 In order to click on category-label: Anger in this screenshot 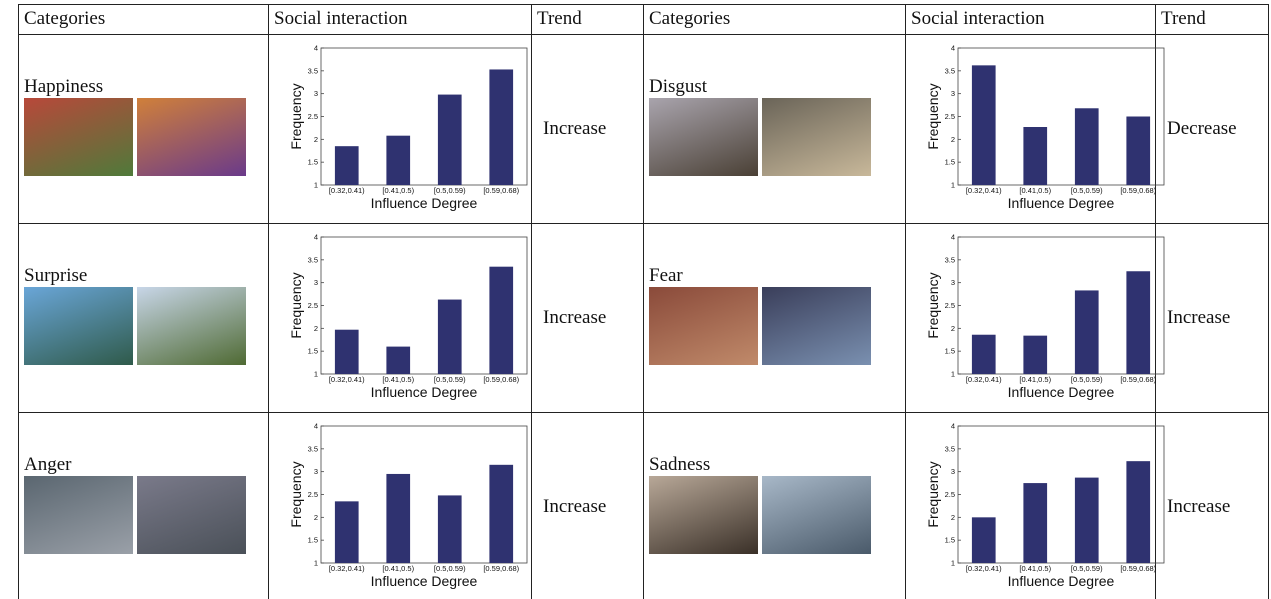, I will do `click(48, 464)`.